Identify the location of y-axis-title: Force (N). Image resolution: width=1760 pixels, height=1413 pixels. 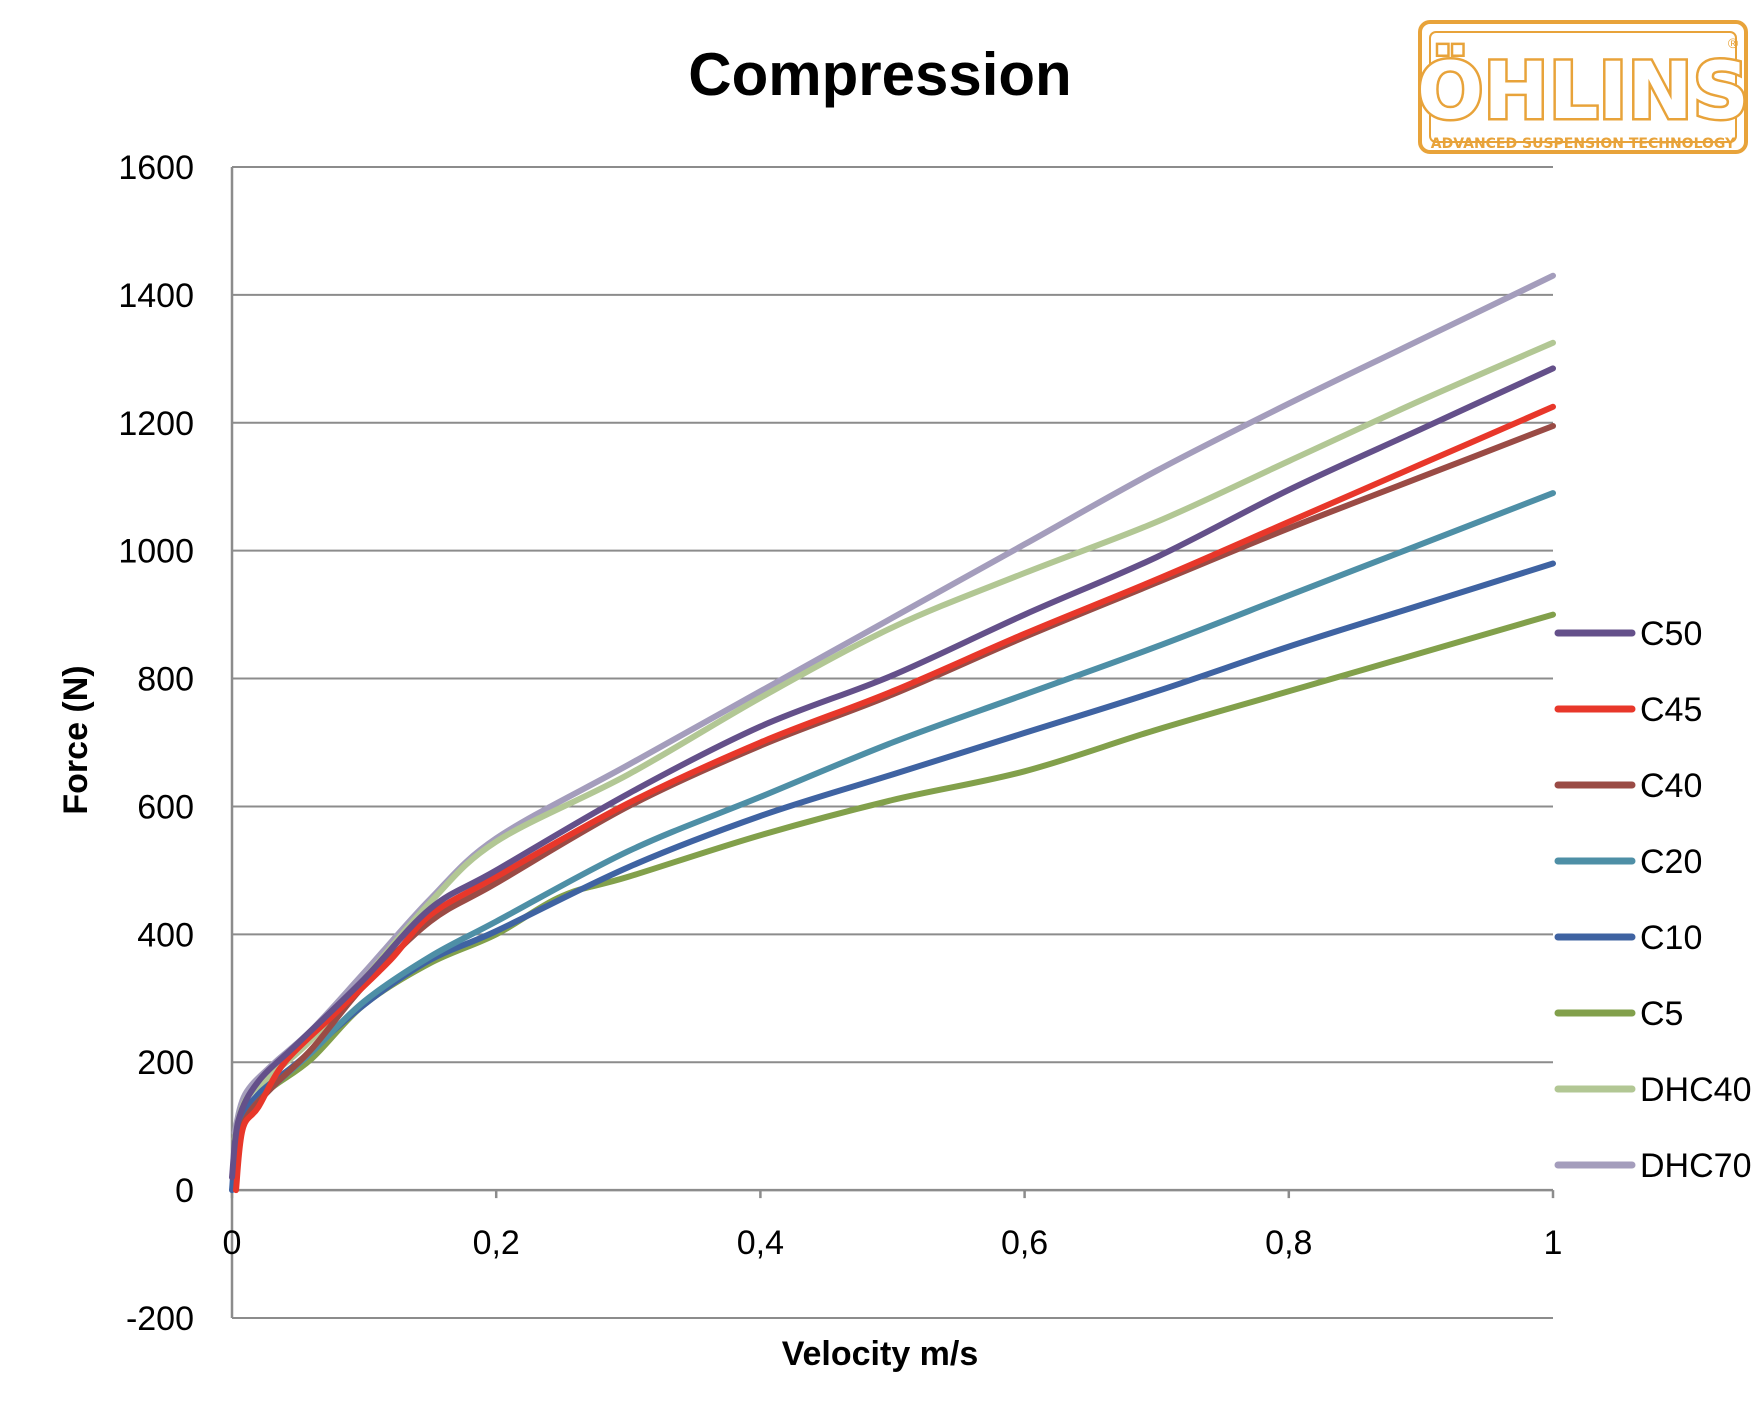
(76, 739).